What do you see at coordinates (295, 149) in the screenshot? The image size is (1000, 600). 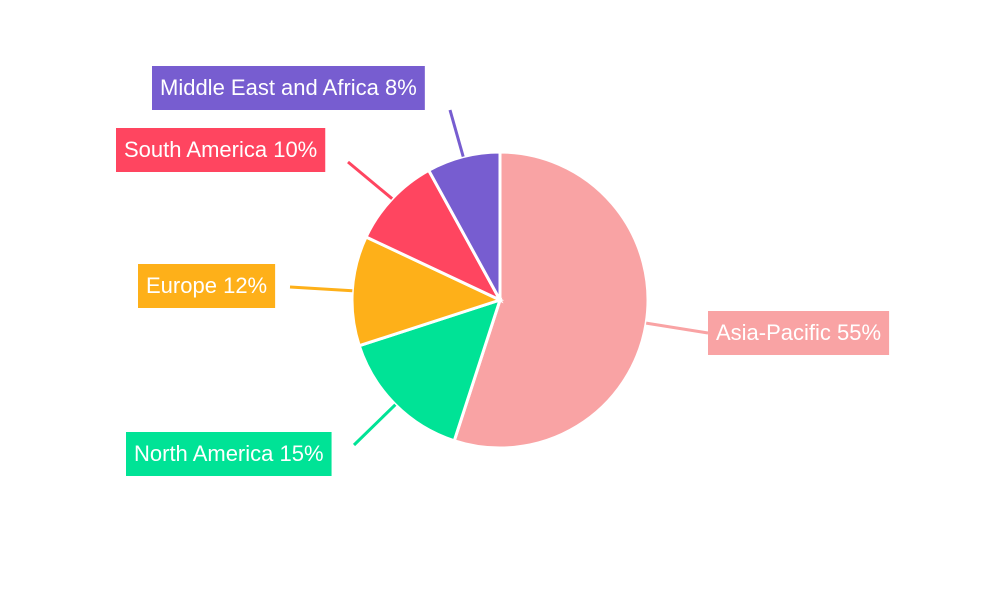 I see `label-value: 10%` at bounding box center [295, 149].